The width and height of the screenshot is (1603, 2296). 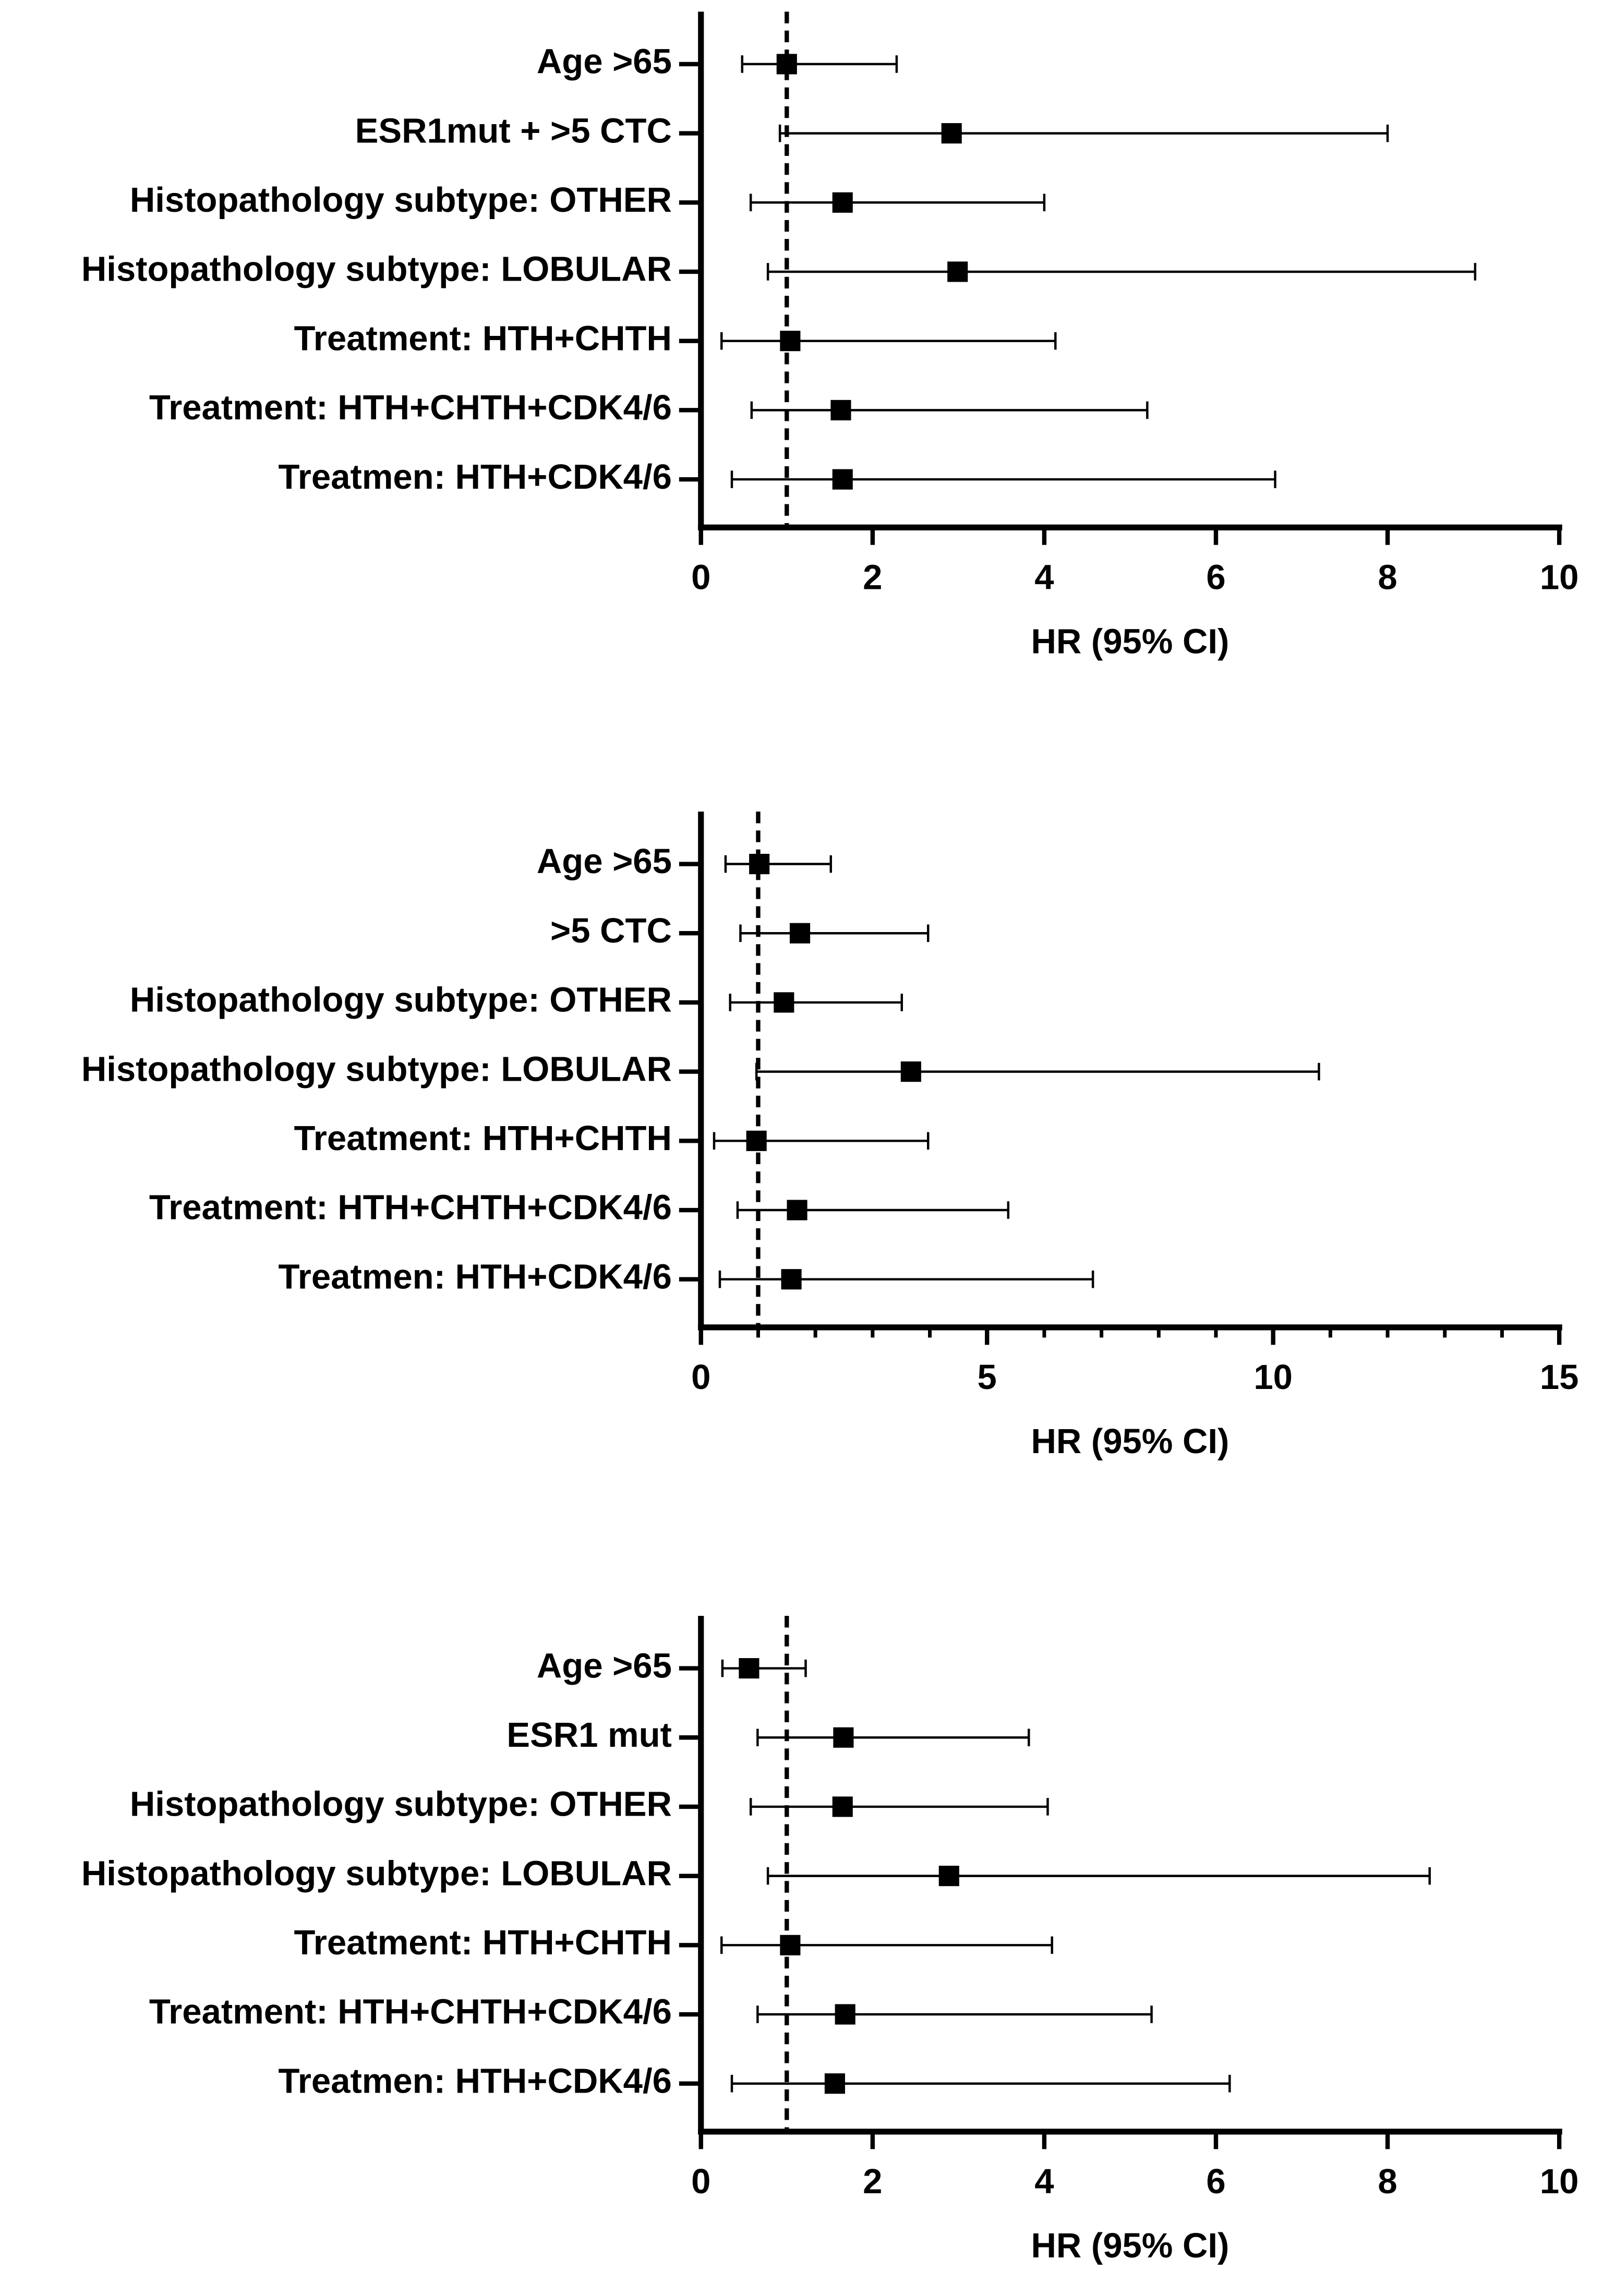 What do you see at coordinates (611, 930) in the screenshot?
I see `y-tick-label: >5 CTC` at bounding box center [611, 930].